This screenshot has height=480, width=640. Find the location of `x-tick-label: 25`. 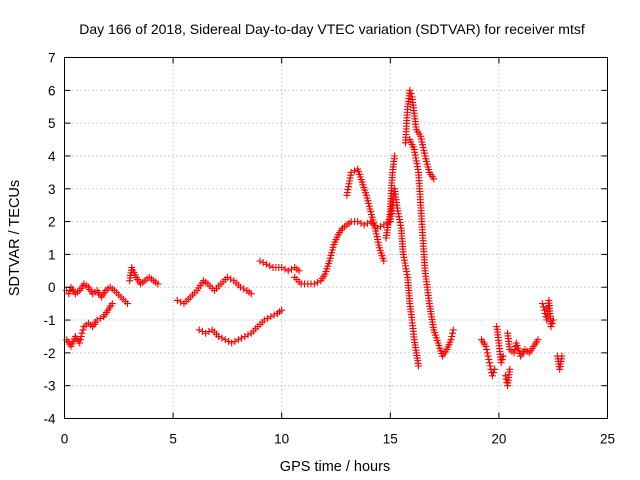

x-tick-label: 25 is located at coordinates (607, 439).